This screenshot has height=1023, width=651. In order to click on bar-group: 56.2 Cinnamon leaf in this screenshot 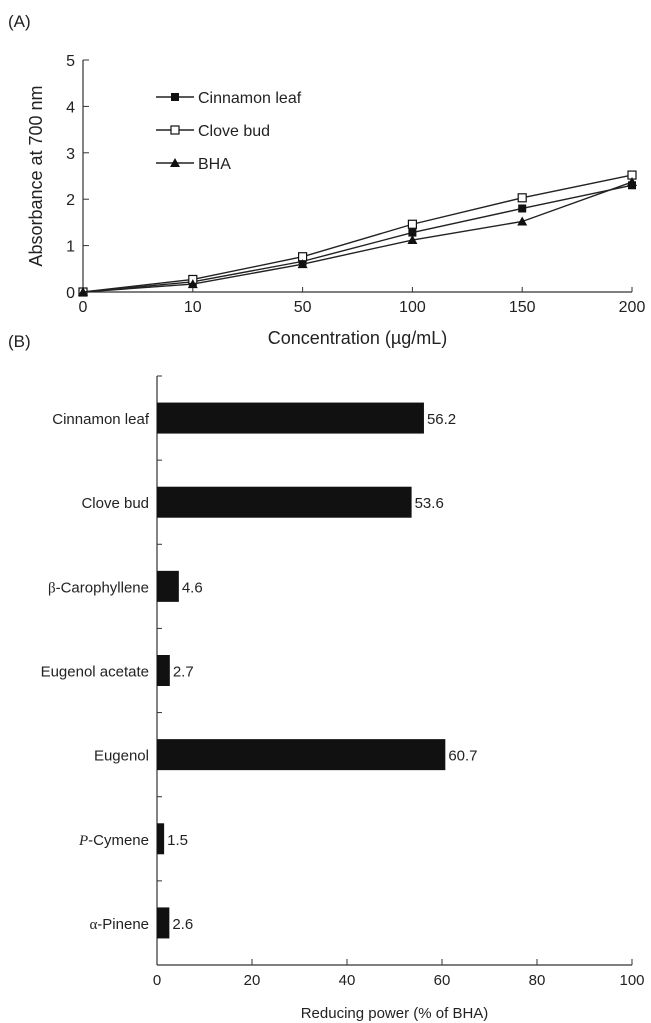, I will do `click(254, 418)`.